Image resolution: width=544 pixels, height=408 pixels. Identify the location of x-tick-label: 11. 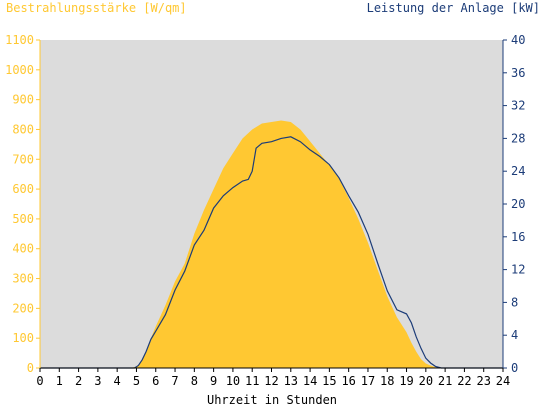
(252, 381).